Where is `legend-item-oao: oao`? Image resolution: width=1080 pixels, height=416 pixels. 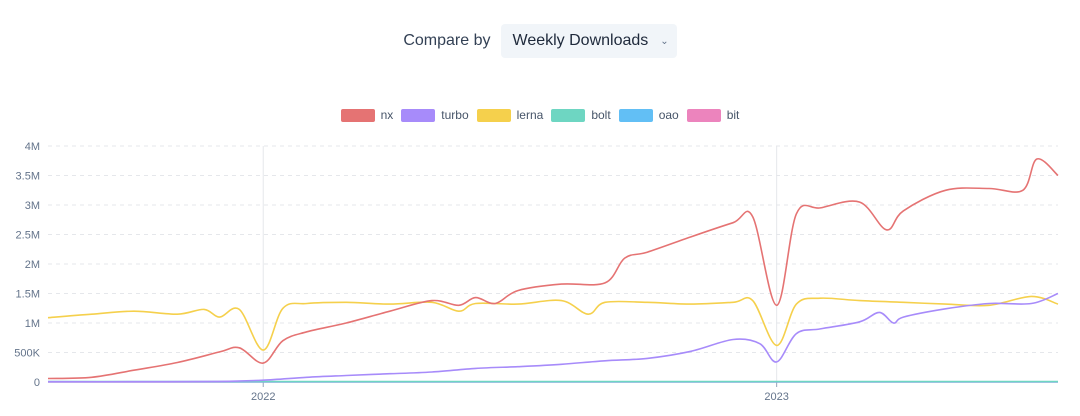 legend-item-oao: oao is located at coordinates (648, 115).